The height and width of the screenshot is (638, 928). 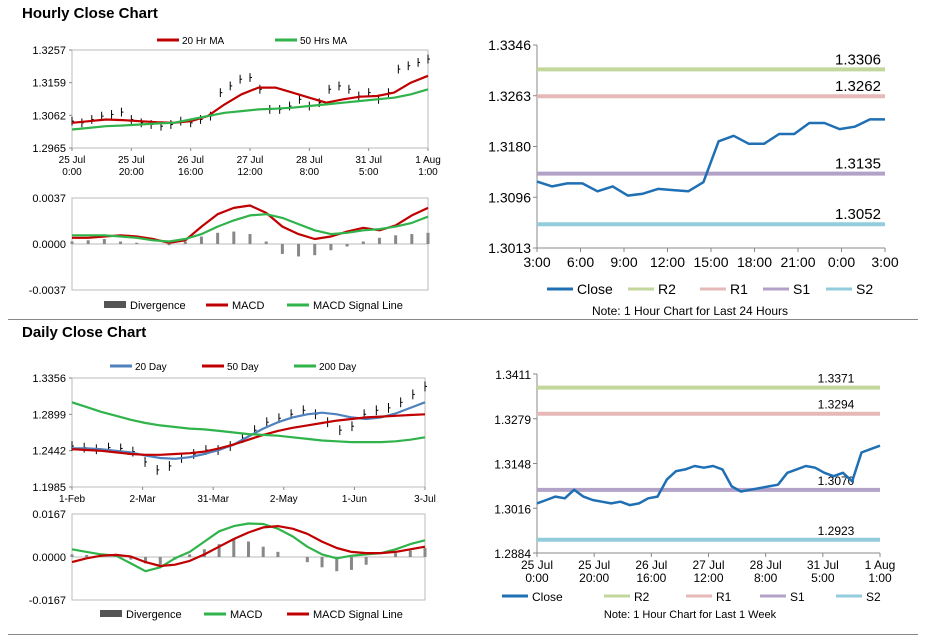 I want to click on x-tick-label: 15:00, so click(x=710, y=262).